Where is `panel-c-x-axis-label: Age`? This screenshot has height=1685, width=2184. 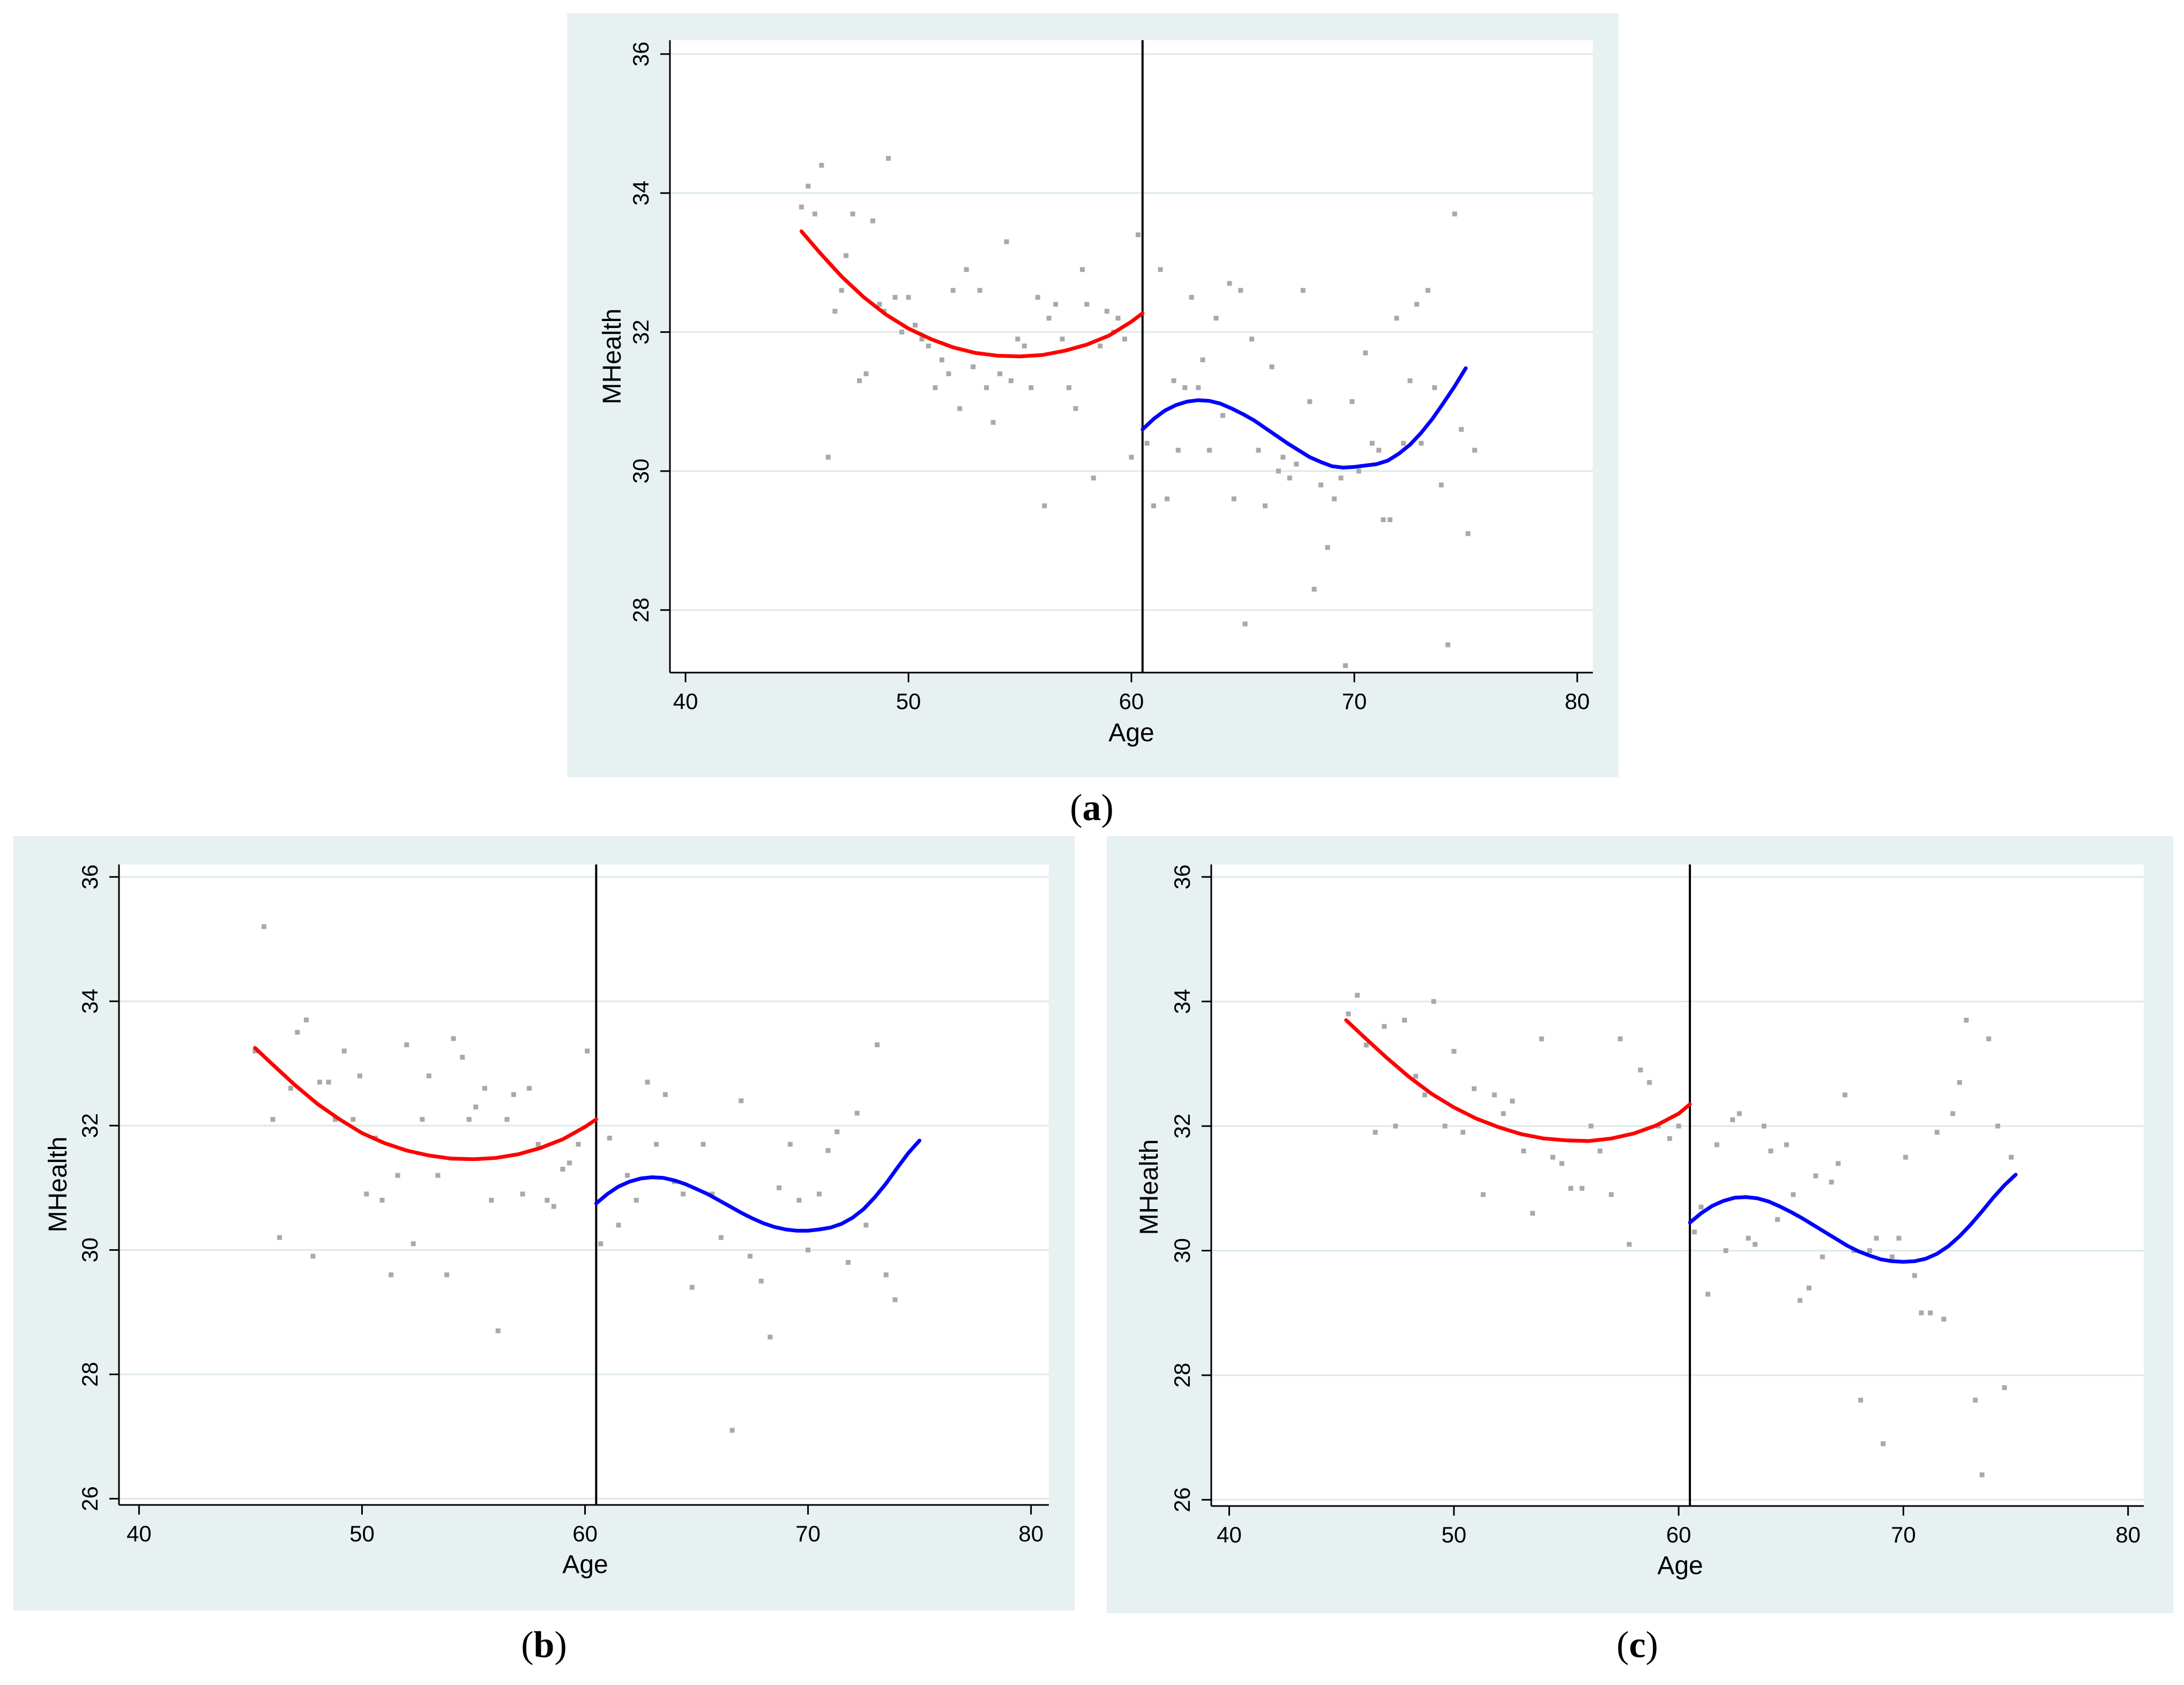
panel-c-x-axis-label: Age is located at coordinates (1680, 1566).